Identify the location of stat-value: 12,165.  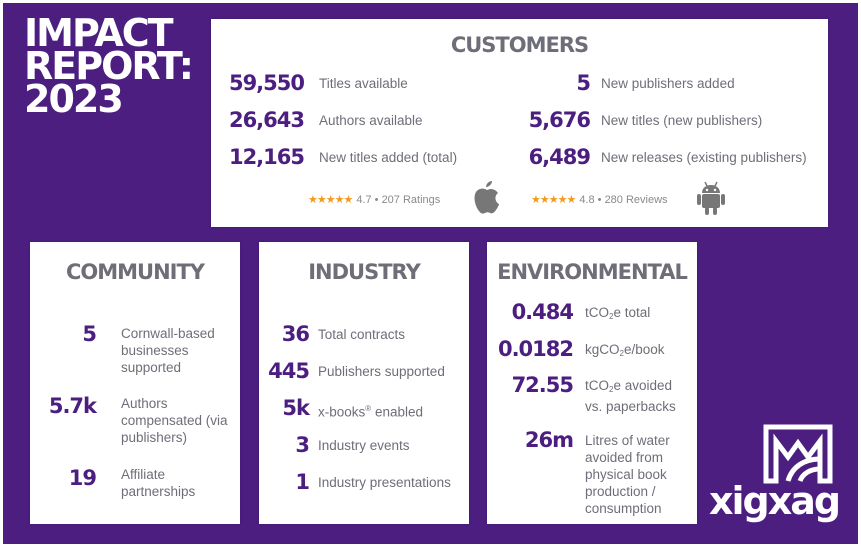
(266, 157).